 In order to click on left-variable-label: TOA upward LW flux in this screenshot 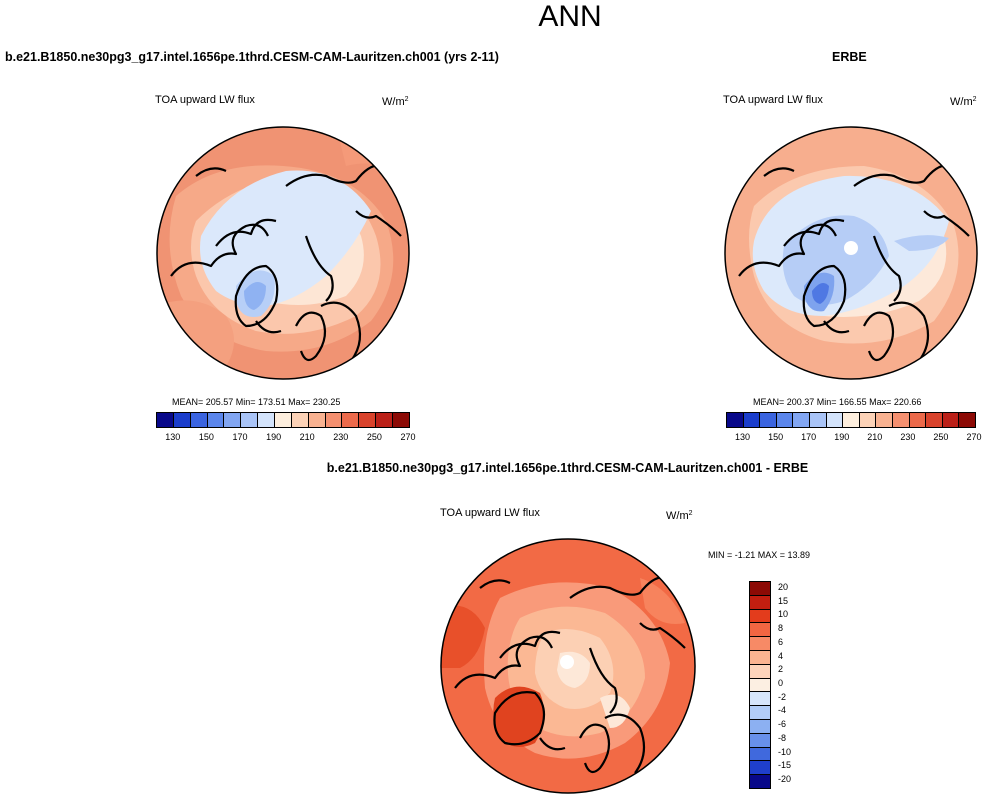, I will do `click(205, 100)`.